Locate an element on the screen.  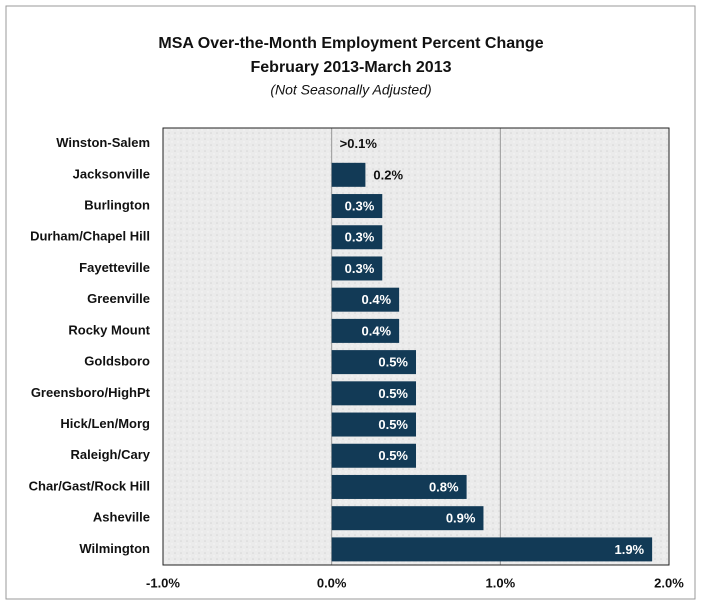
x-tick-label: 0.0% is located at coordinates (332, 582).